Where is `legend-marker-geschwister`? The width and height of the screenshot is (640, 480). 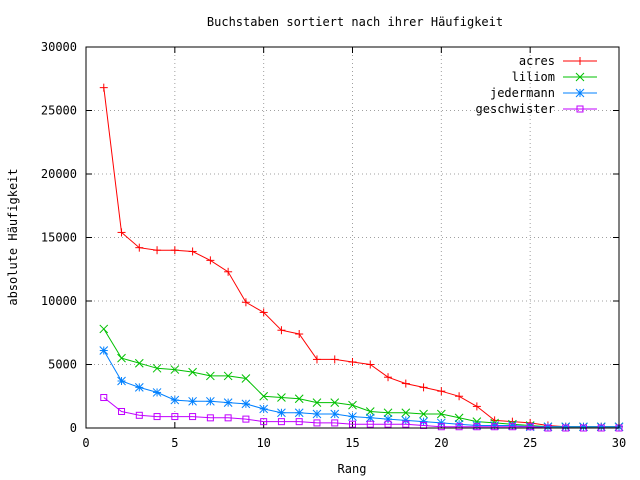
legend-marker-geschwister is located at coordinates (580, 109).